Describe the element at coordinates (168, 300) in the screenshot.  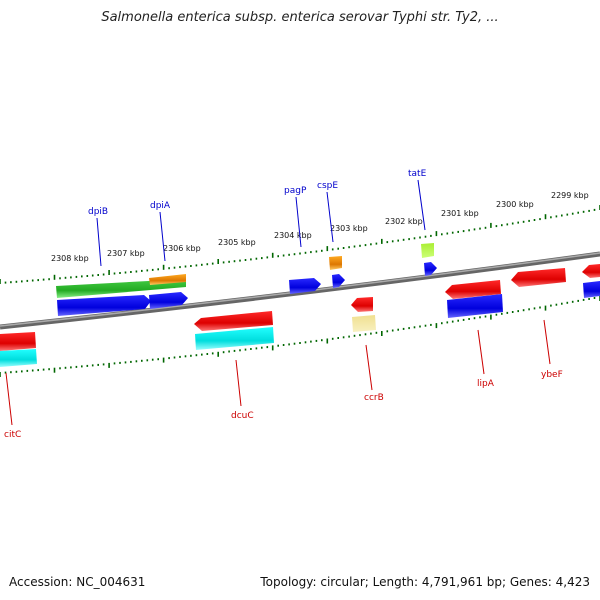
I see `gene-feature-dpiA` at that location.